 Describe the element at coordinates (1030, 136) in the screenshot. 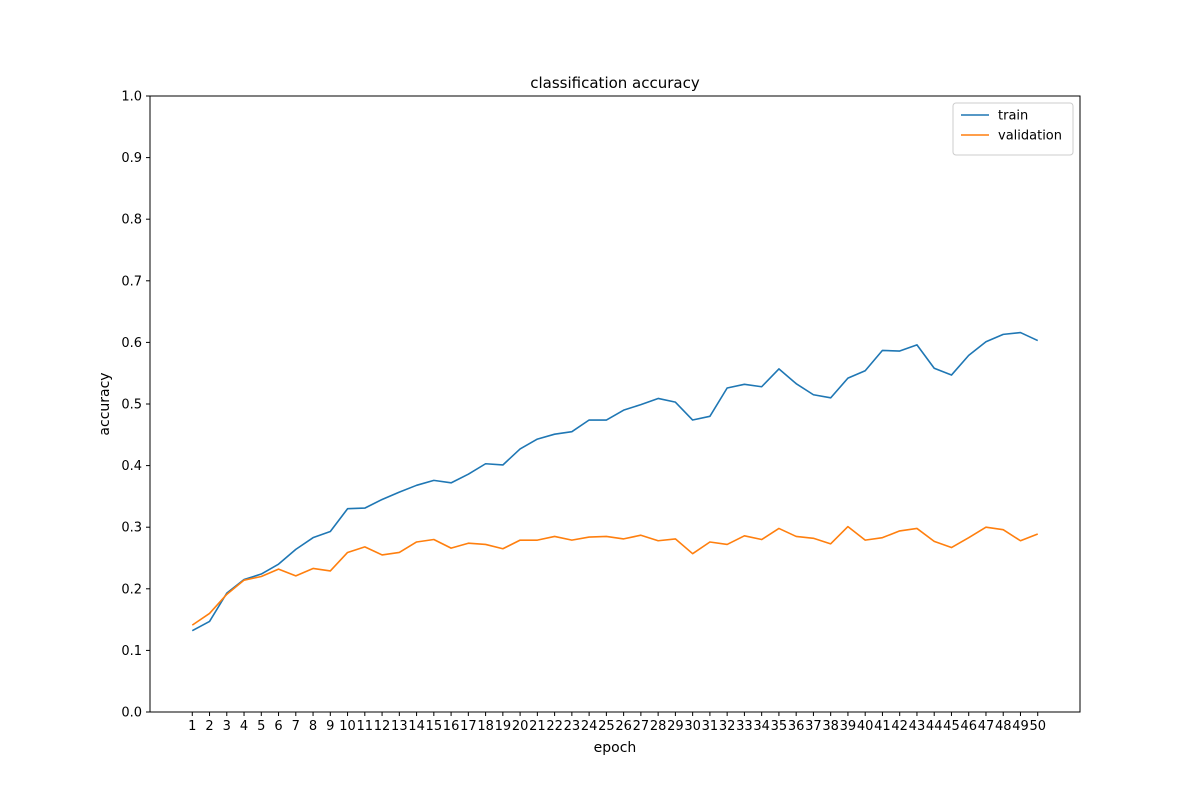

I see `legend-label-validation: validation` at that location.